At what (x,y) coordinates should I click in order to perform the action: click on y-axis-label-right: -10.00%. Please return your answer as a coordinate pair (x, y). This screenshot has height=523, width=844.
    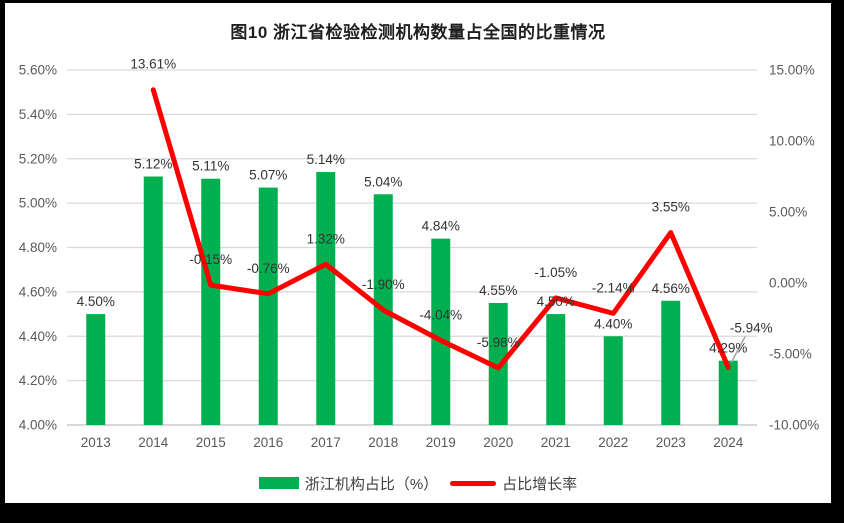
    Looking at the image, I should click on (794, 425).